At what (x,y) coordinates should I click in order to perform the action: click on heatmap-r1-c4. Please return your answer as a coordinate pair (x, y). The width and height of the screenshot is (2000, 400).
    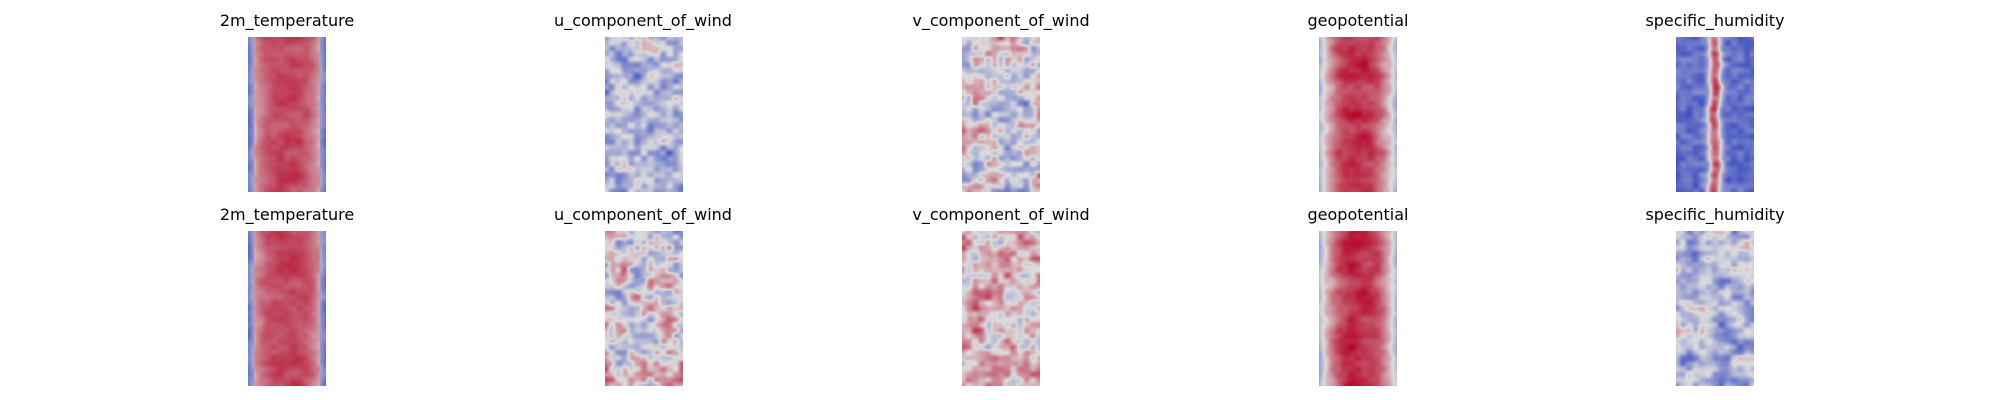
    Looking at the image, I should click on (1358, 114).